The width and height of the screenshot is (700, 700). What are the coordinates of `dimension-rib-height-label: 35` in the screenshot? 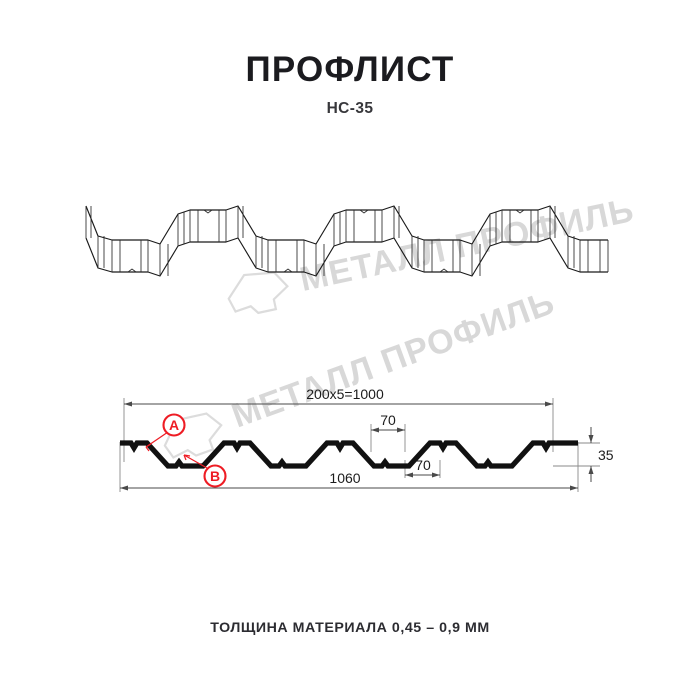 It's located at (606, 455).